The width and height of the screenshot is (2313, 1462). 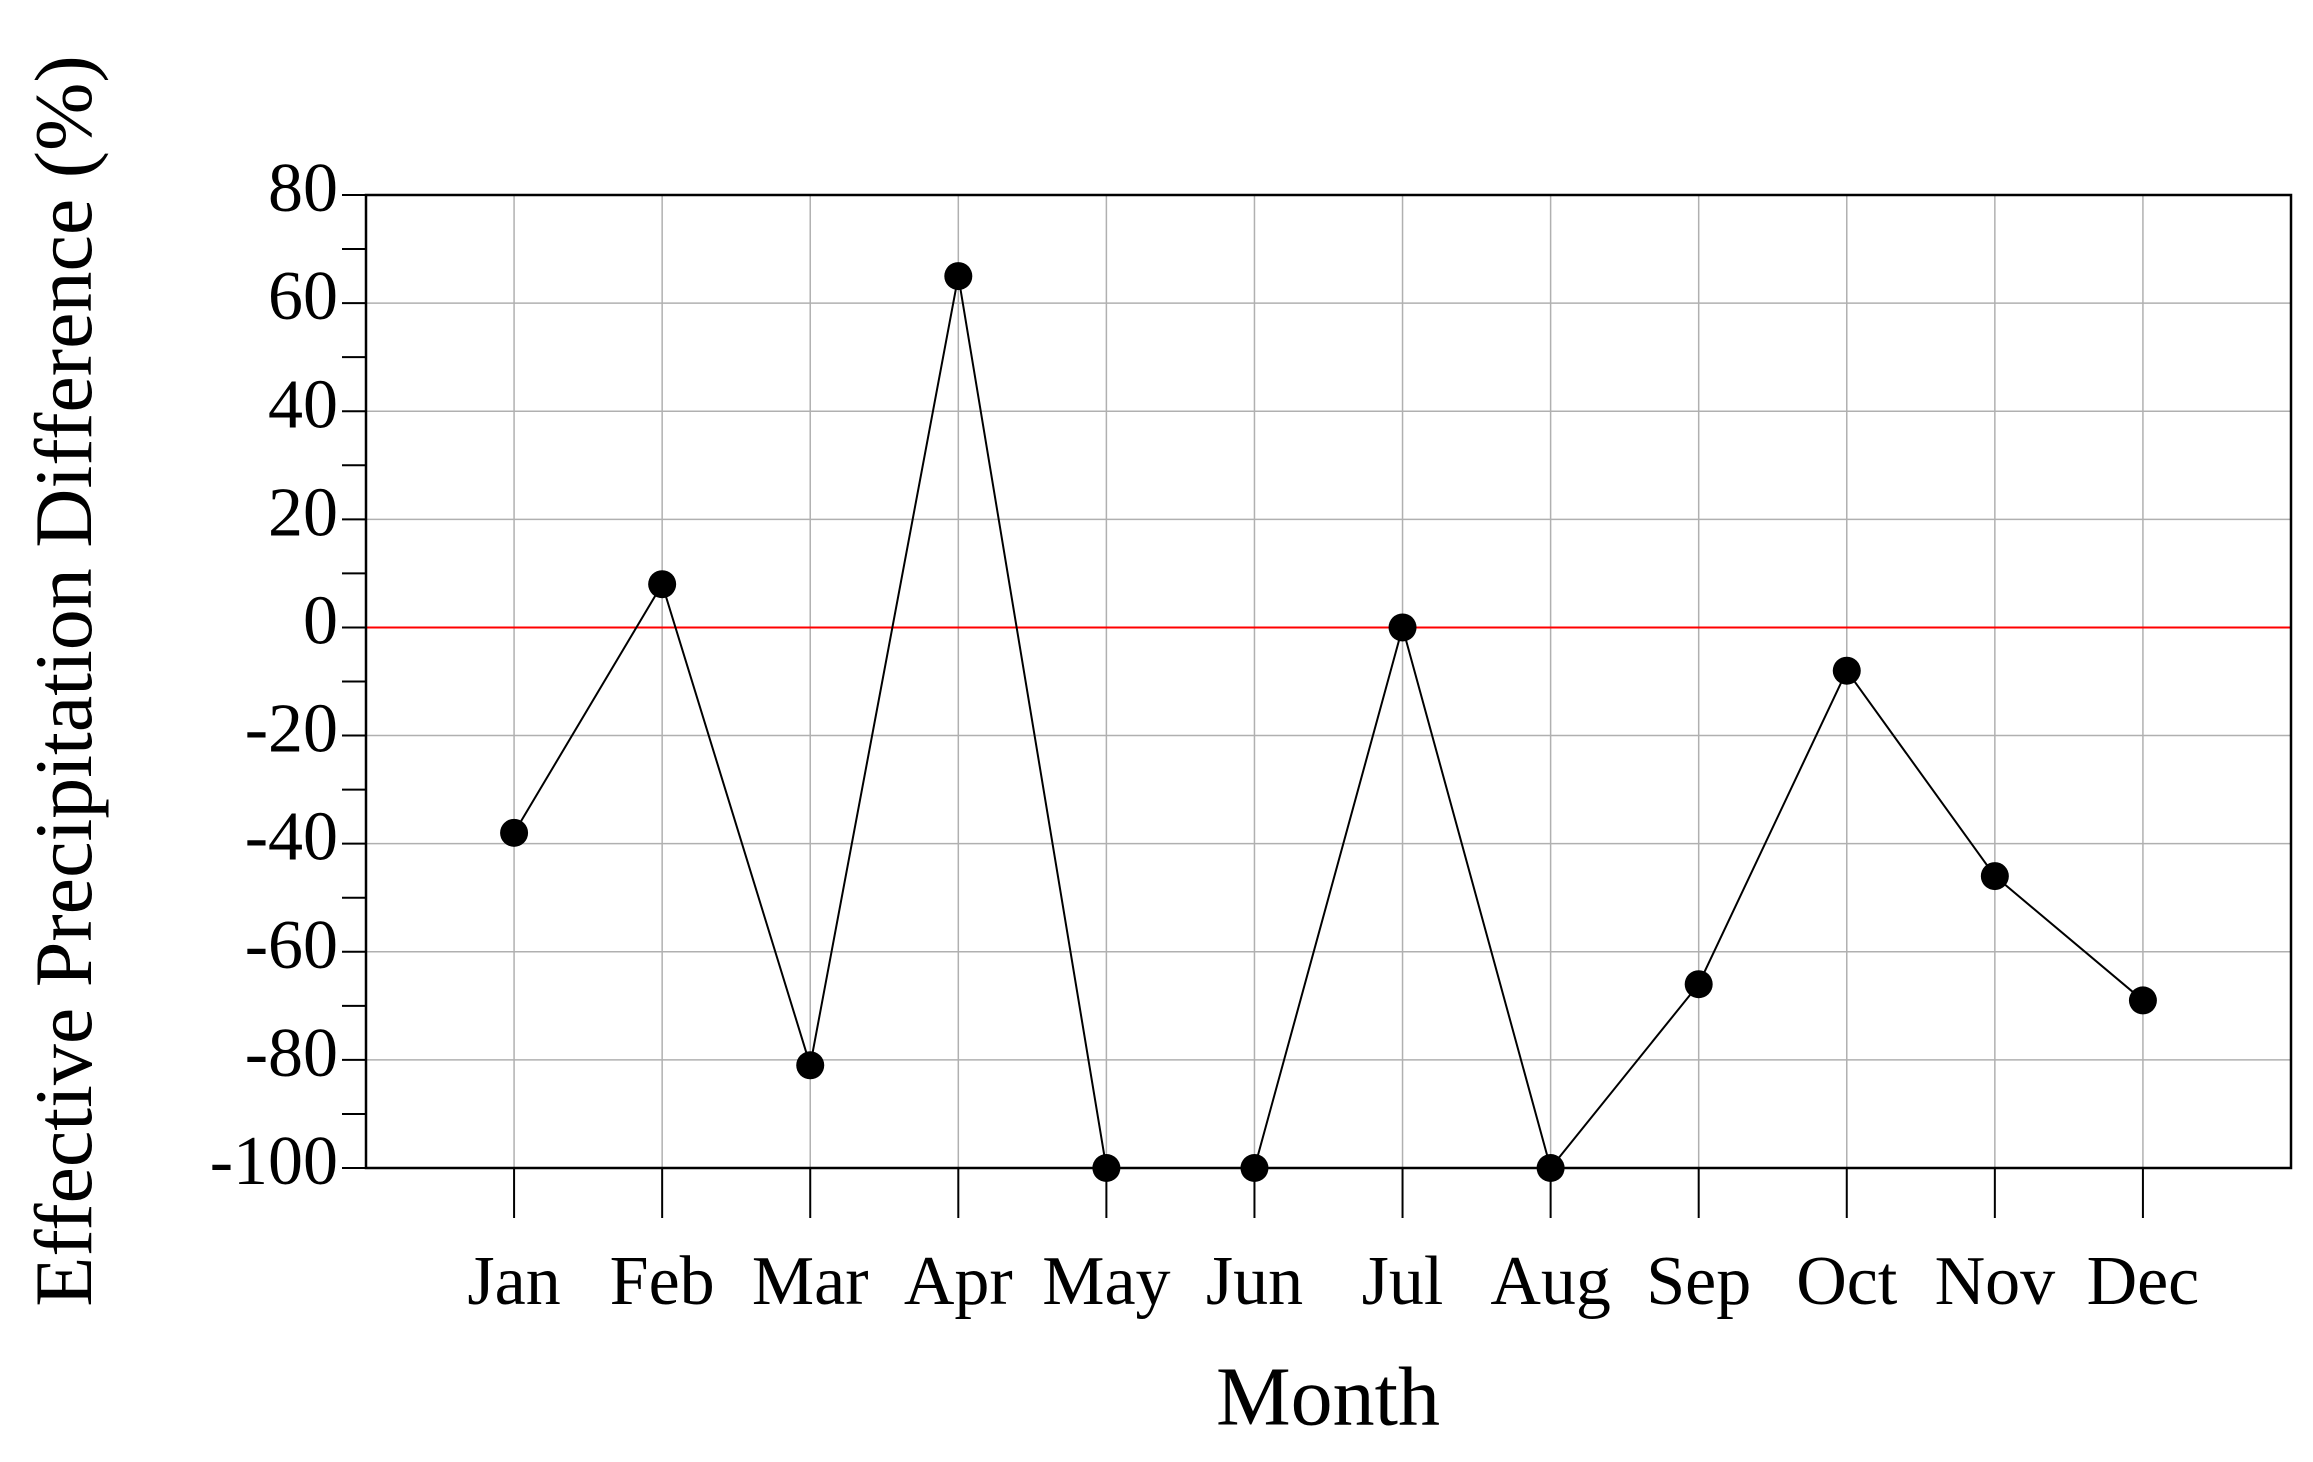 I want to click on y-tick-label: 0, so click(x=320, y=621).